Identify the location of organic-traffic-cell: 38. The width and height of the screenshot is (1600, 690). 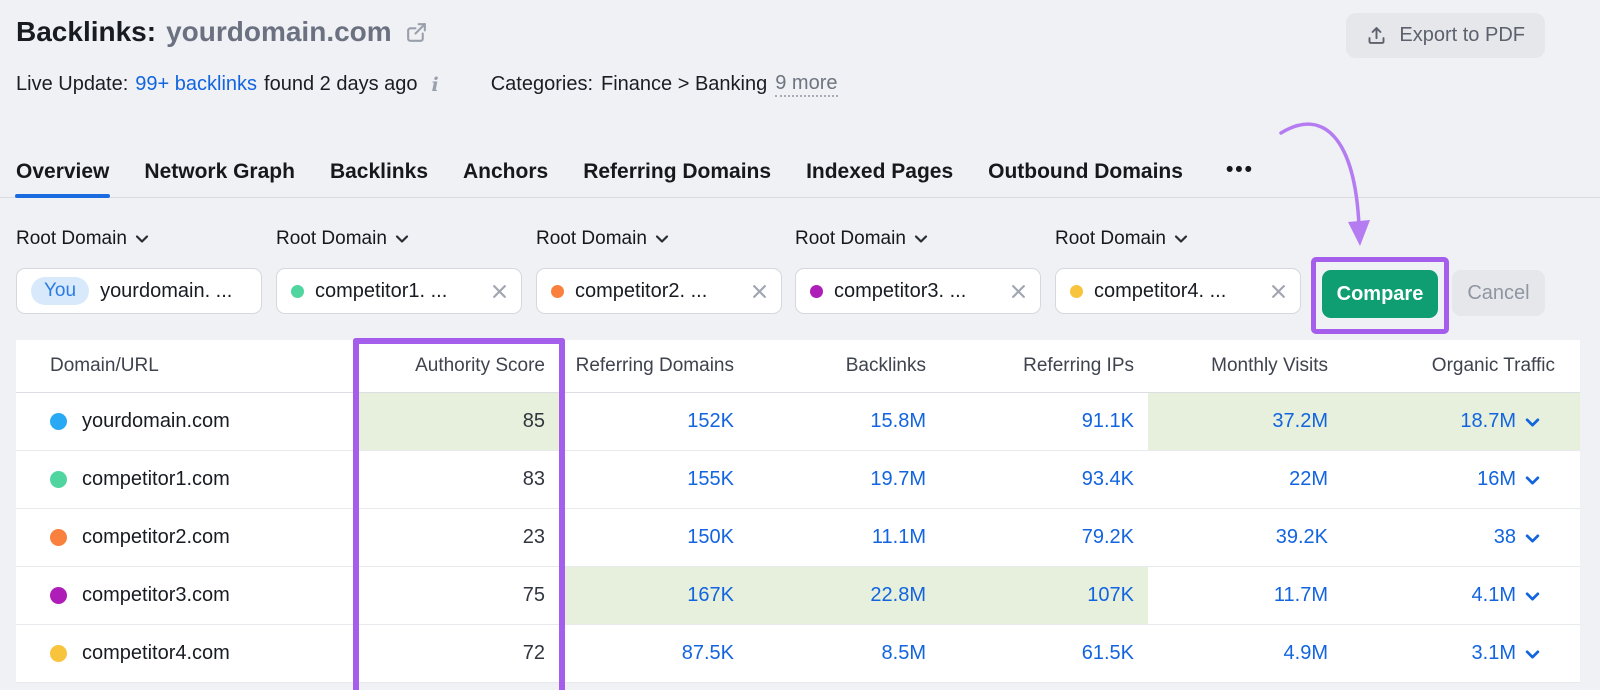
(1461, 537).